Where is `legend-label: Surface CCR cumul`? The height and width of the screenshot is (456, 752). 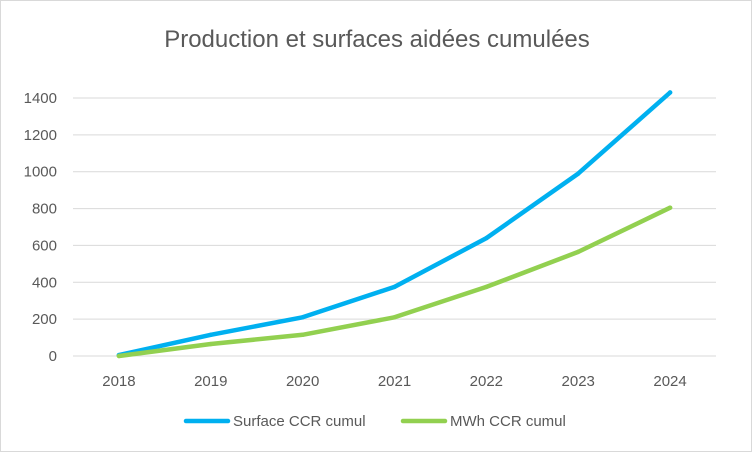 legend-label: Surface CCR cumul is located at coordinates (299, 421).